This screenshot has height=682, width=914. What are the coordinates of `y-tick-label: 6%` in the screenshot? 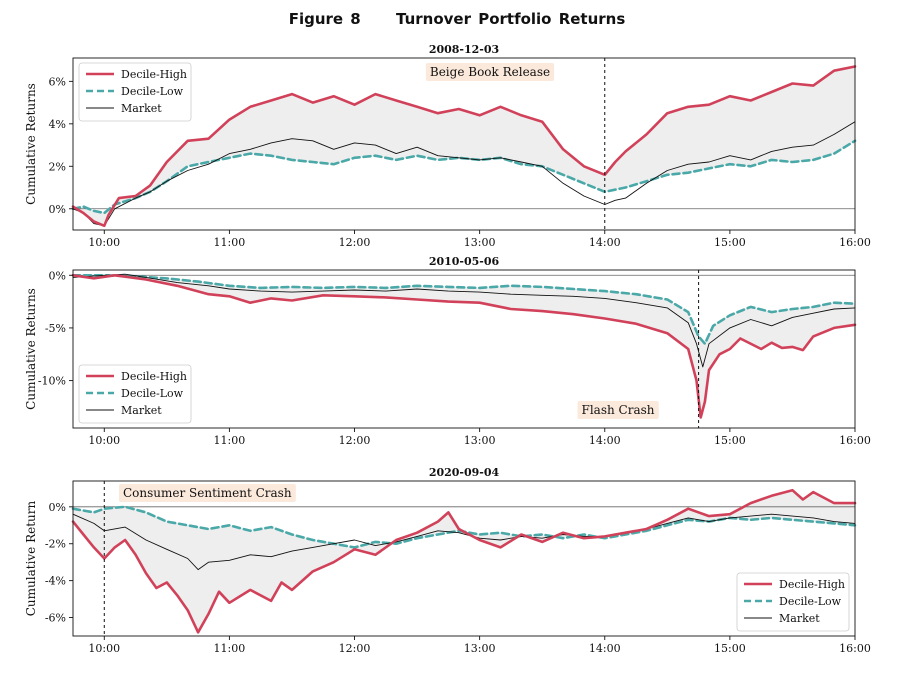 It's located at (57, 81).